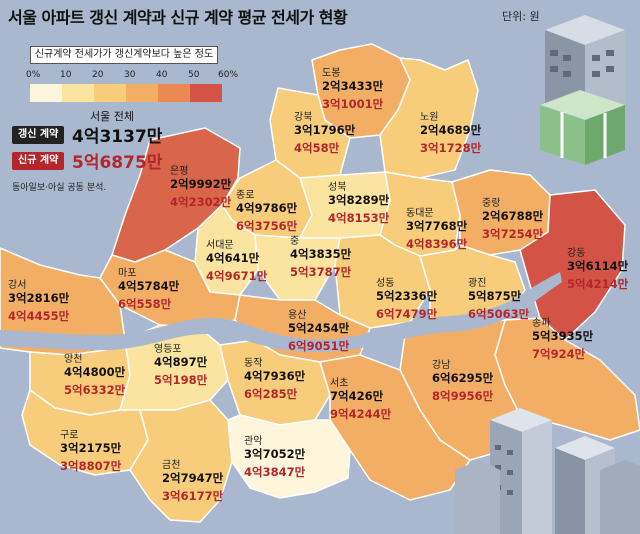 Image resolution: width=640 pixels, height=534 pixels. What do you see at coordinates (117, 137) in the screenshot?
I see `seoul-renewal-value: 4억3137만` at bounding box center [117, 137].